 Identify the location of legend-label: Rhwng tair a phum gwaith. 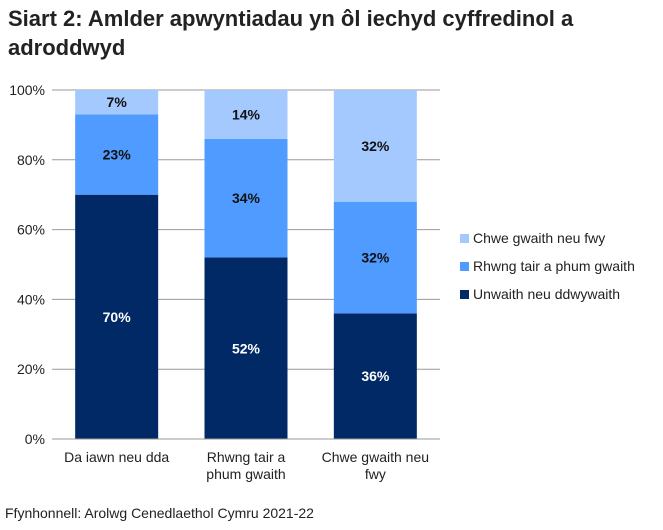
(554, 266).